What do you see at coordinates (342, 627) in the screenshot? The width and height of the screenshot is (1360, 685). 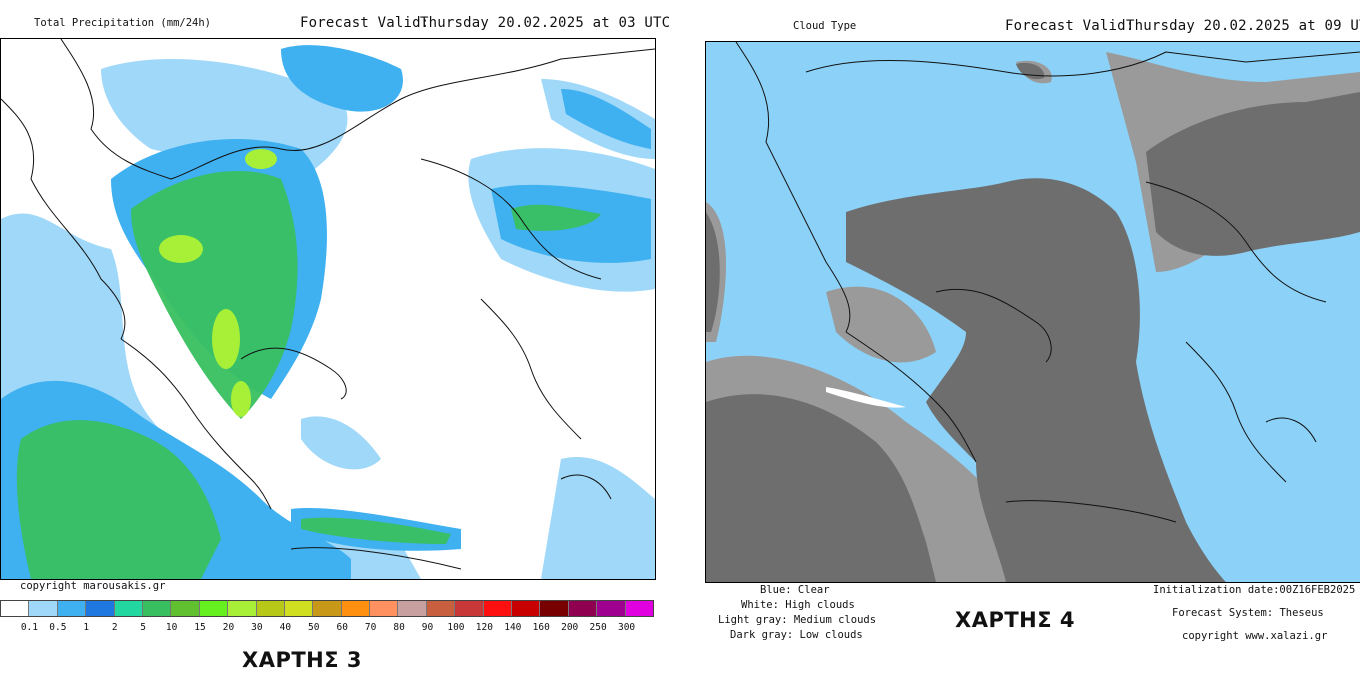 I see `legend-tick-label: 60` at bounding box center [342, 627].